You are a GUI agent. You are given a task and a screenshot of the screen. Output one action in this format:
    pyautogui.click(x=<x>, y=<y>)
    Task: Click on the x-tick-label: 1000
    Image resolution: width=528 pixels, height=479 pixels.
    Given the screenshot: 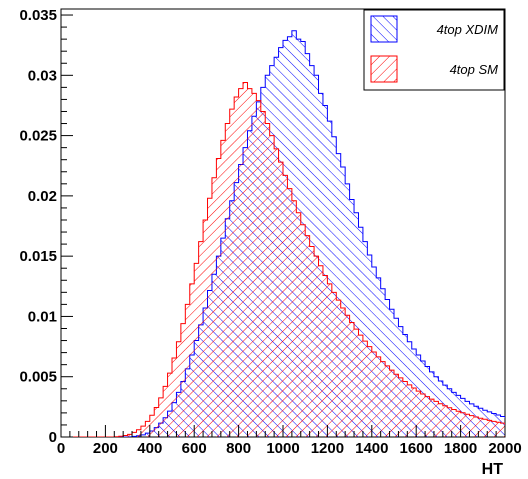 What is the action you would take?
    pyautogui.click(x=282, y=448)
    